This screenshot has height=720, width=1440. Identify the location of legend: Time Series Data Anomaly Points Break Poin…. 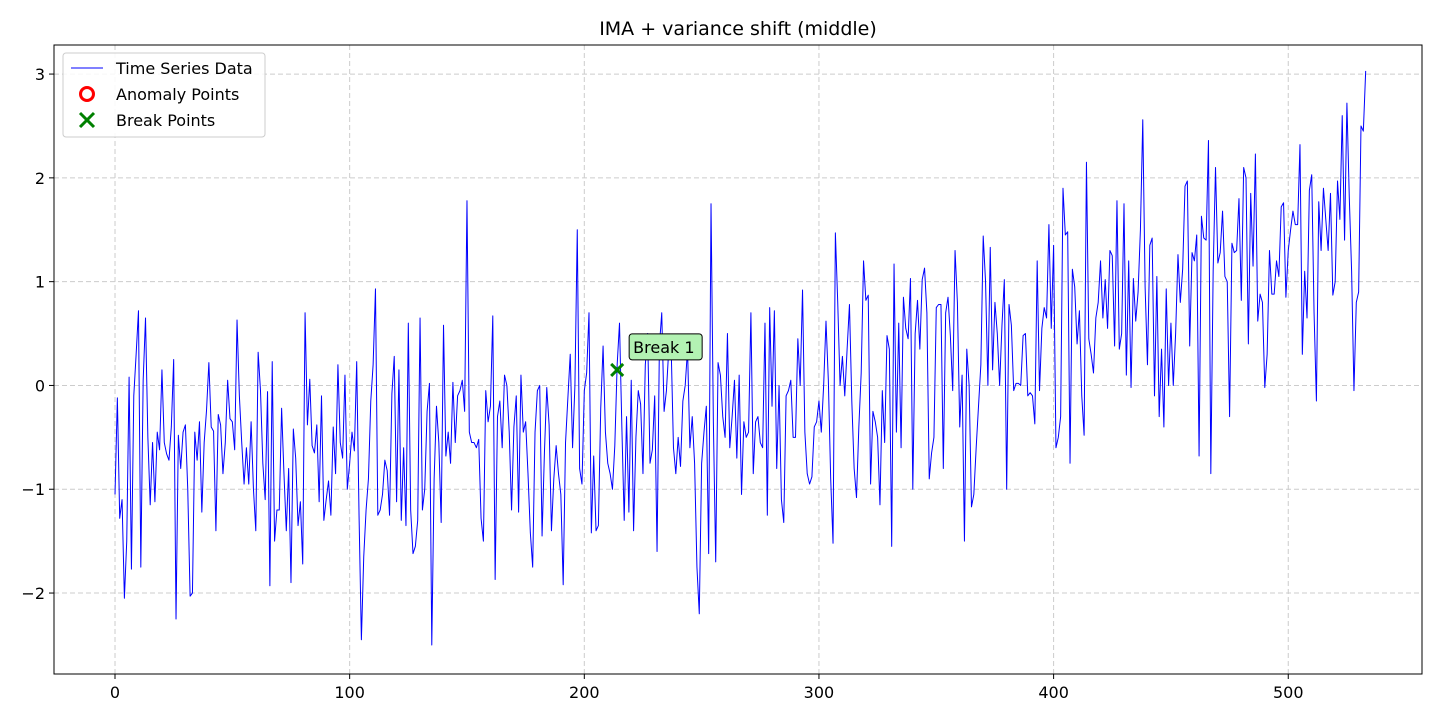
(164, 95).